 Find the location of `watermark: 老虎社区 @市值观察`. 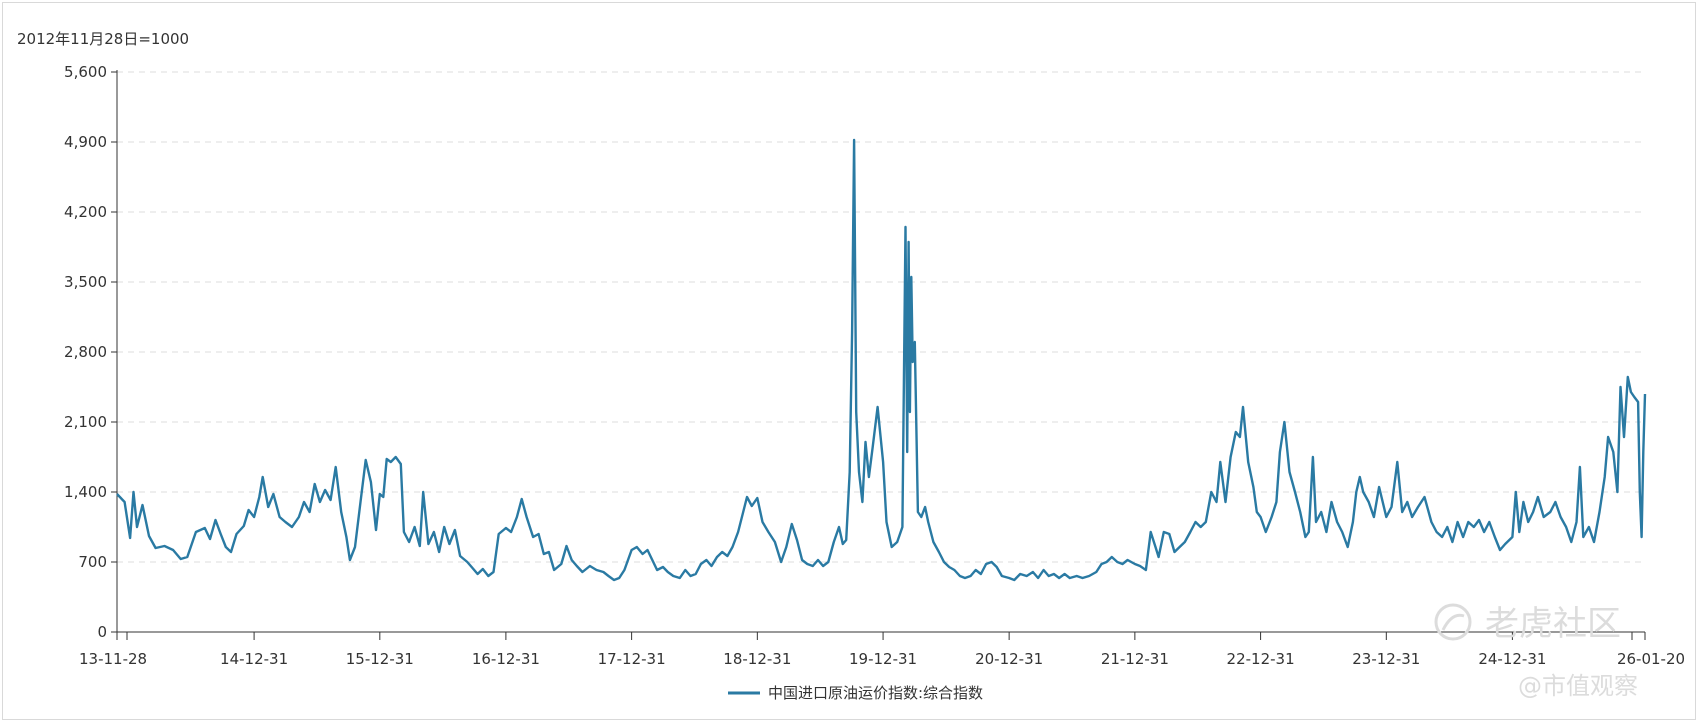

watermark: 老虎社区 @市值观察 is located at coordinates (1536, 651).